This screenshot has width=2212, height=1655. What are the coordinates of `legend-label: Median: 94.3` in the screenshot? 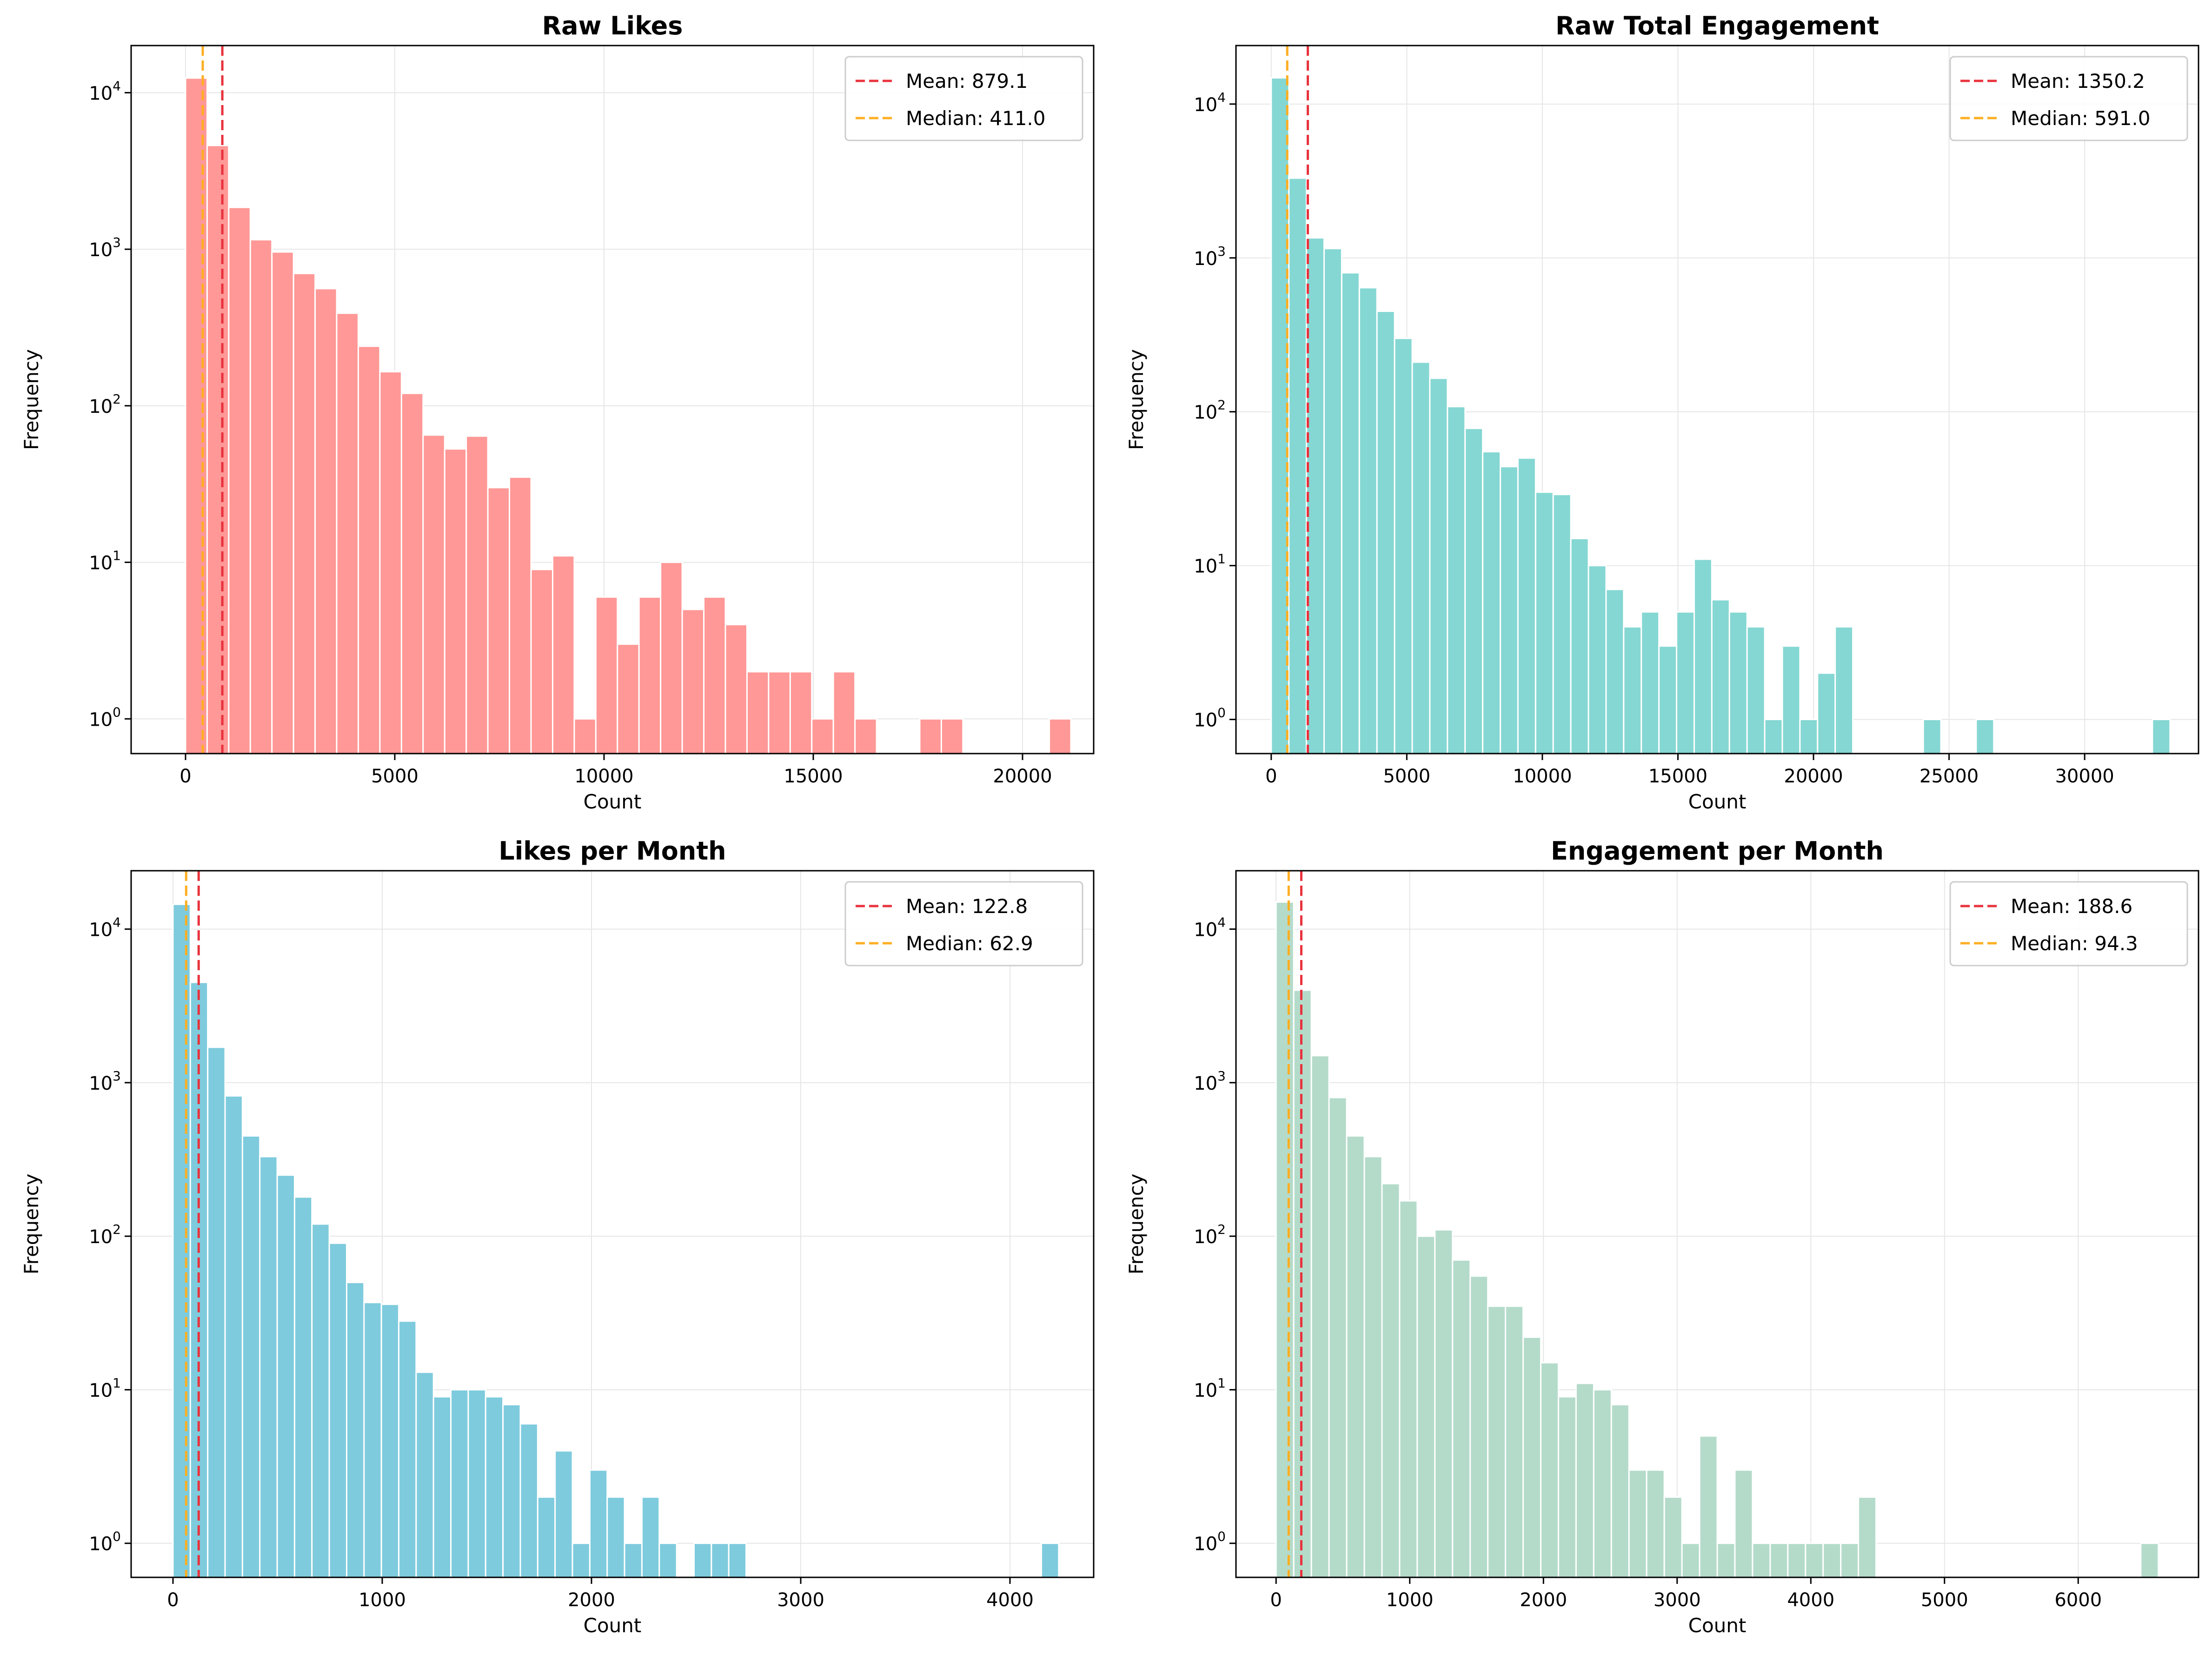 It's located at (2075, 943).